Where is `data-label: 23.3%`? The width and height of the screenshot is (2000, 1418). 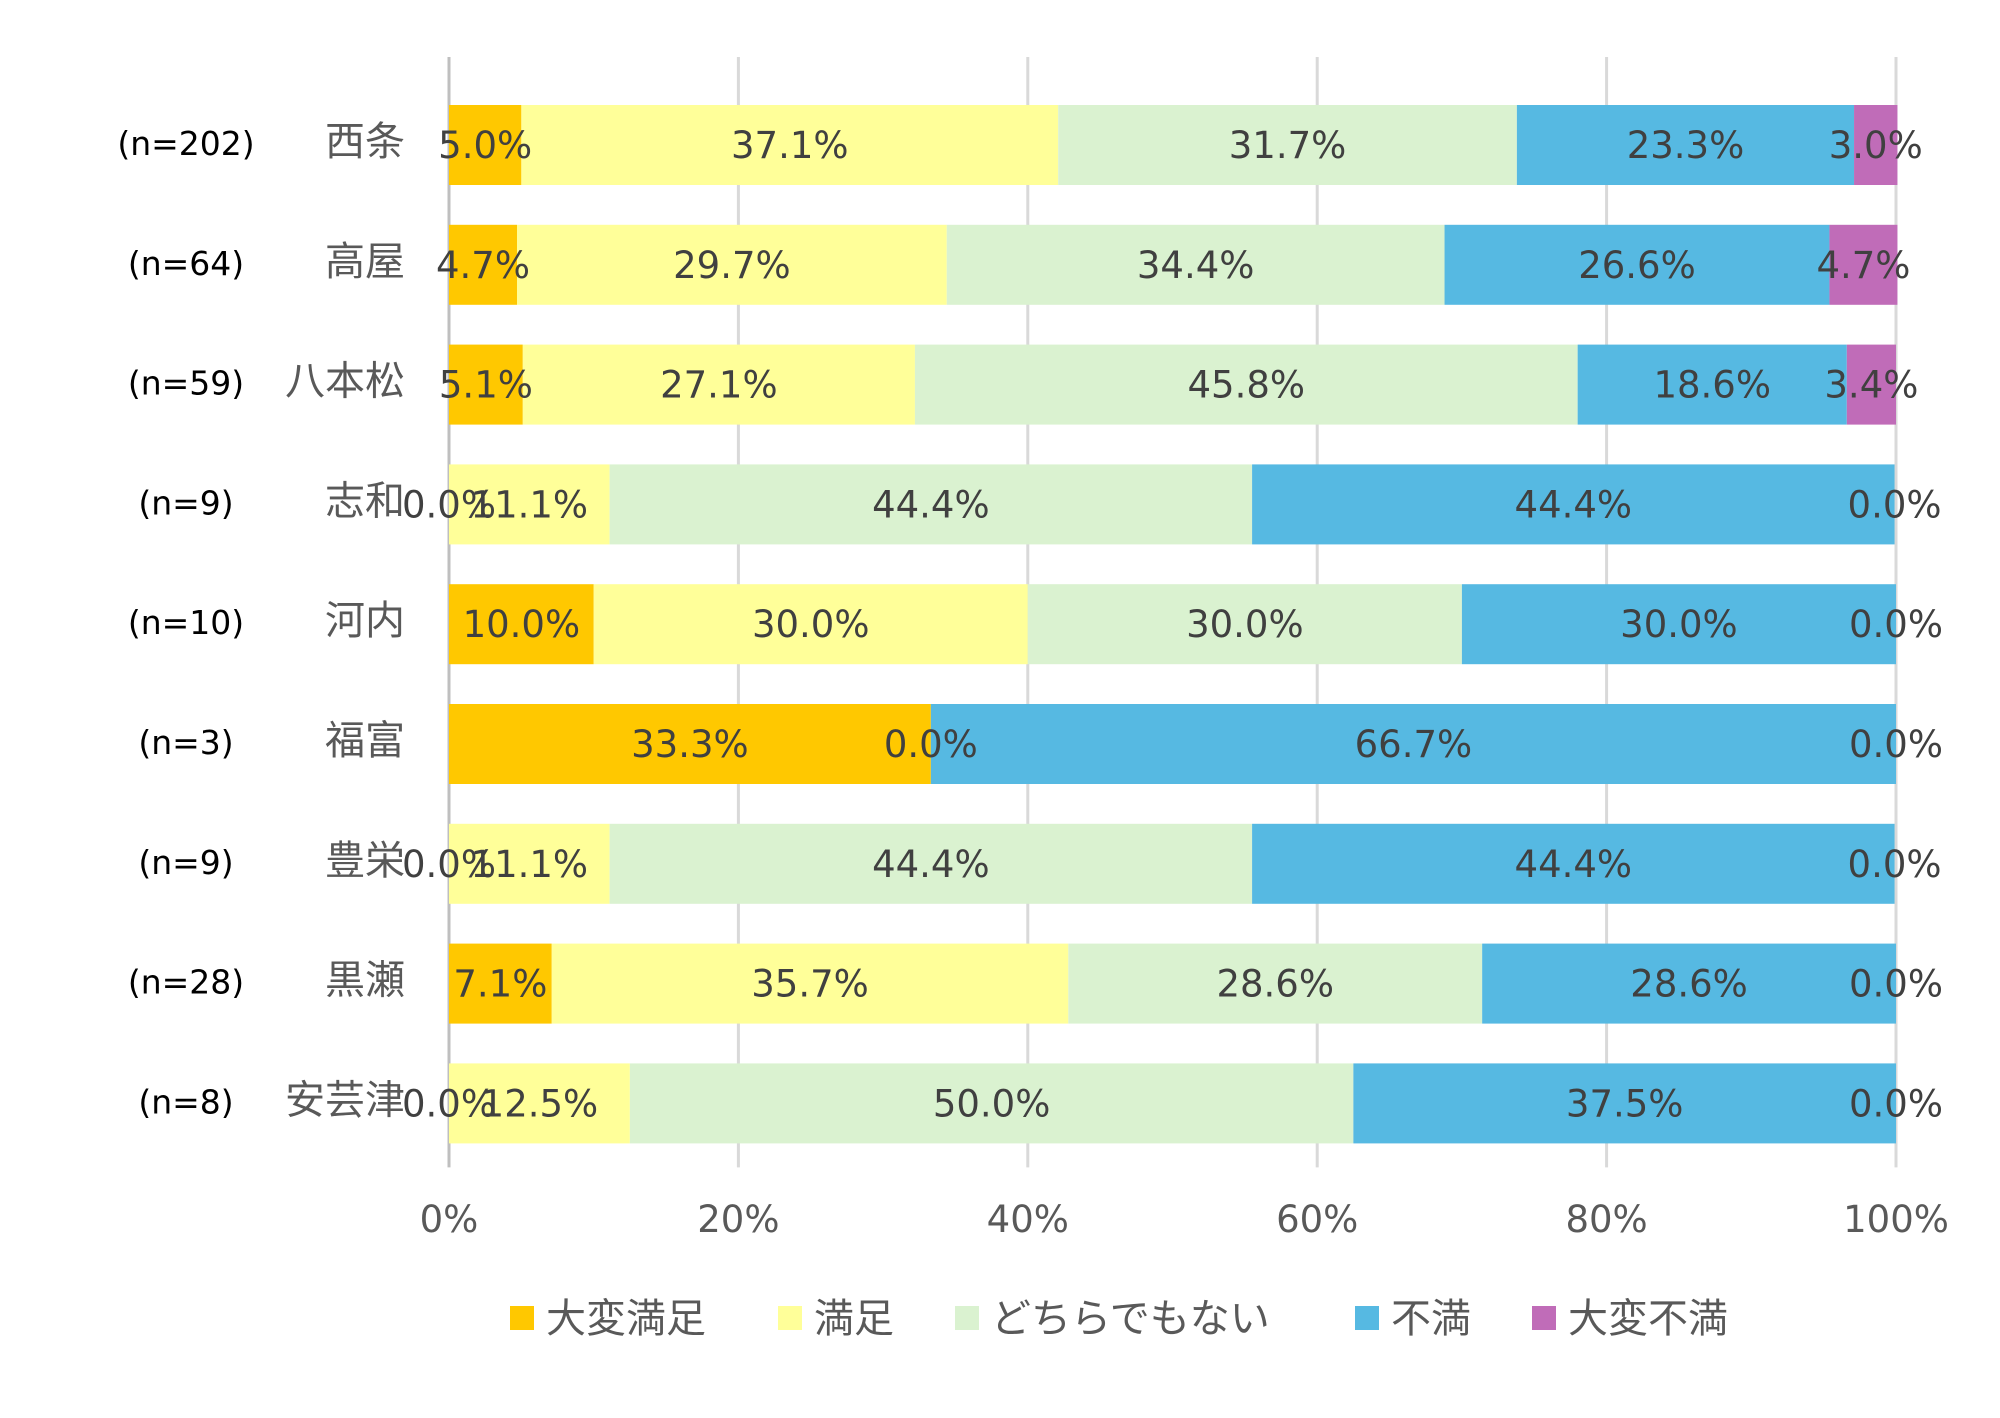
data-label: 23.3% is located at coordinates (1686, 145).